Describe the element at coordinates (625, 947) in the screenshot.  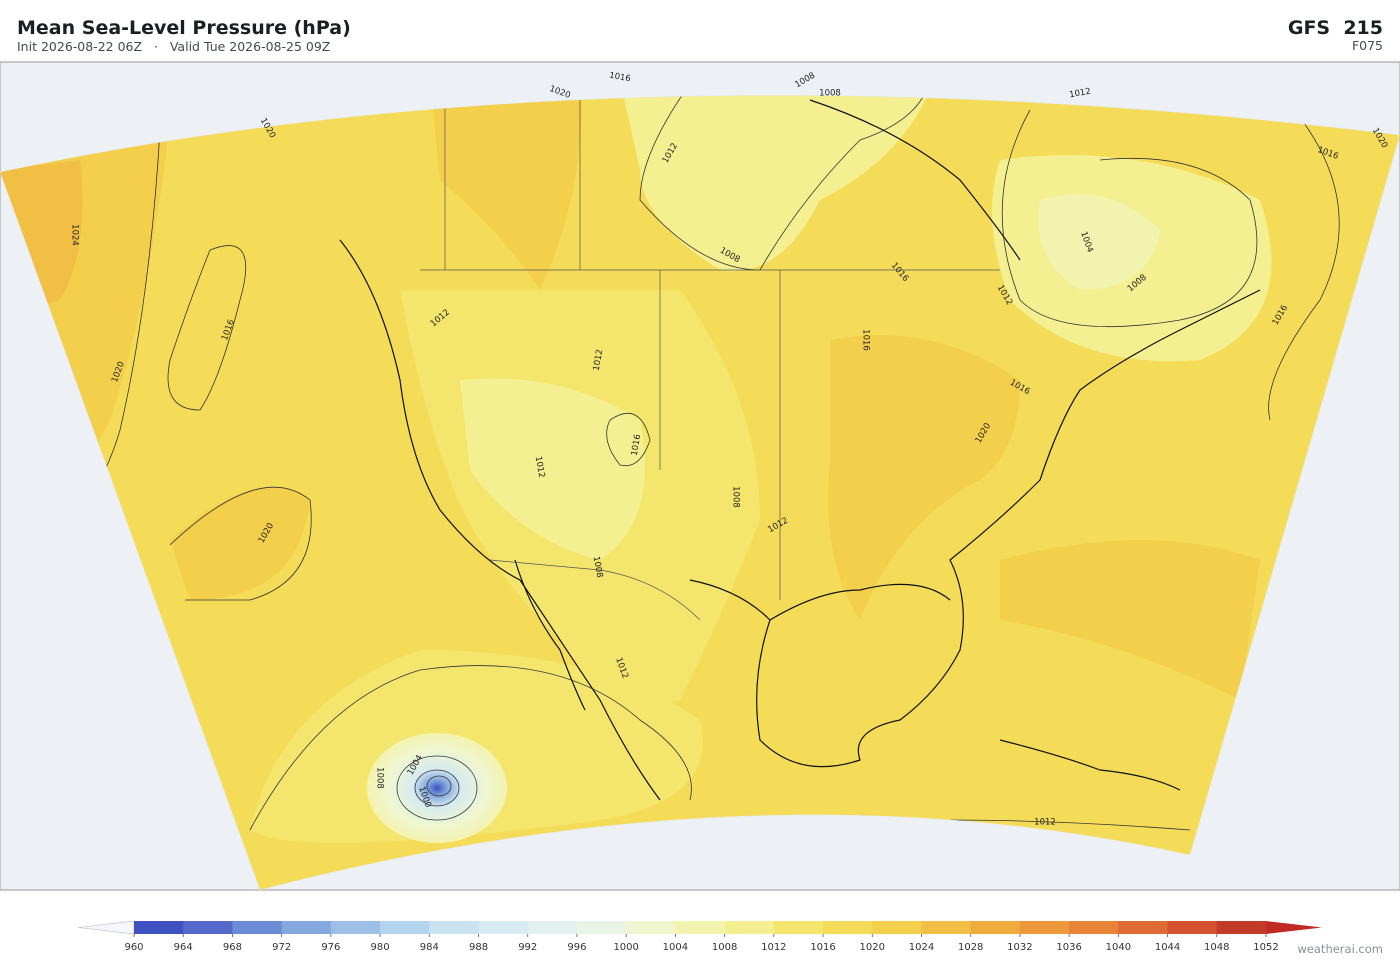
I see `colorbar-tick-label: 1000` at that location.